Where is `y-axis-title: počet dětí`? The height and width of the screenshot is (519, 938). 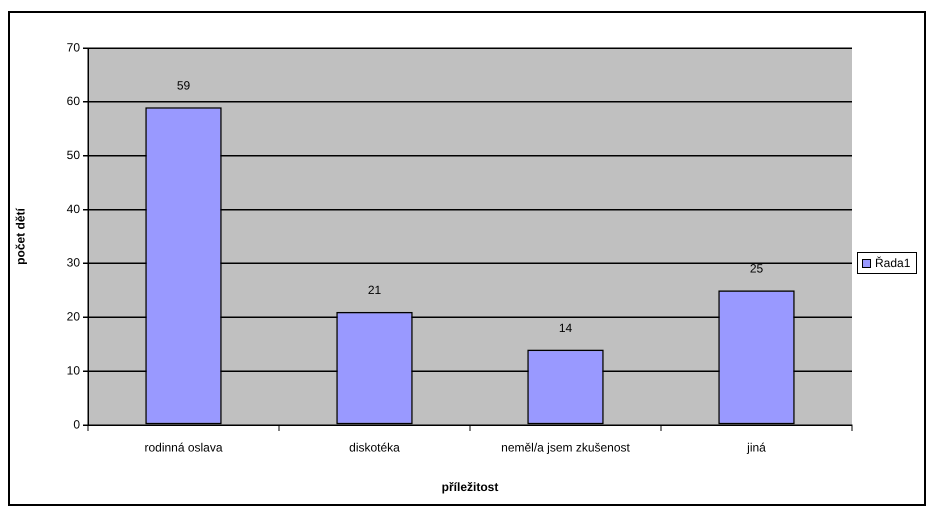 y-axis-title: počet dětí is located at coordinates (21, 236).